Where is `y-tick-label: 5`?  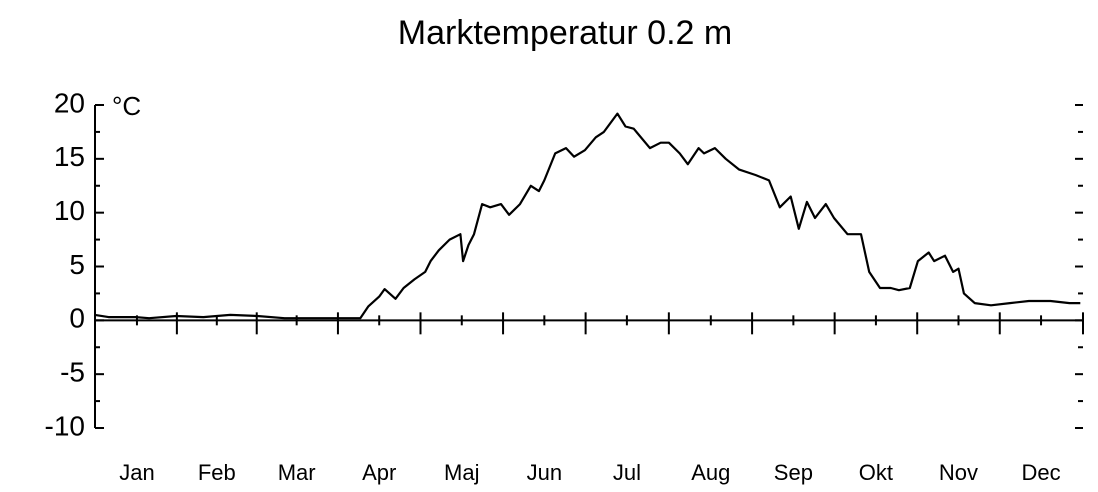 y-tick-label: 5 is located at coordinates (77, 264).